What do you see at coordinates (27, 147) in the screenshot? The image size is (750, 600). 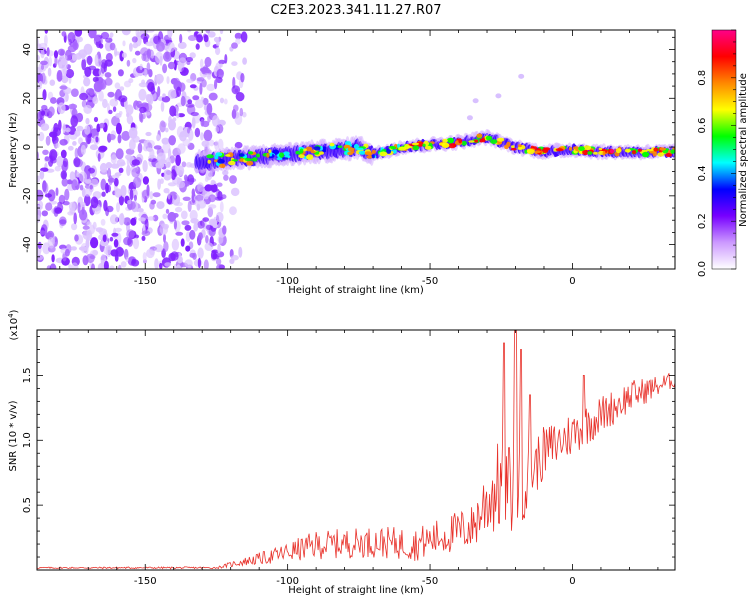 I see `y-tick-label: 0` at bounding box center [27, 147].